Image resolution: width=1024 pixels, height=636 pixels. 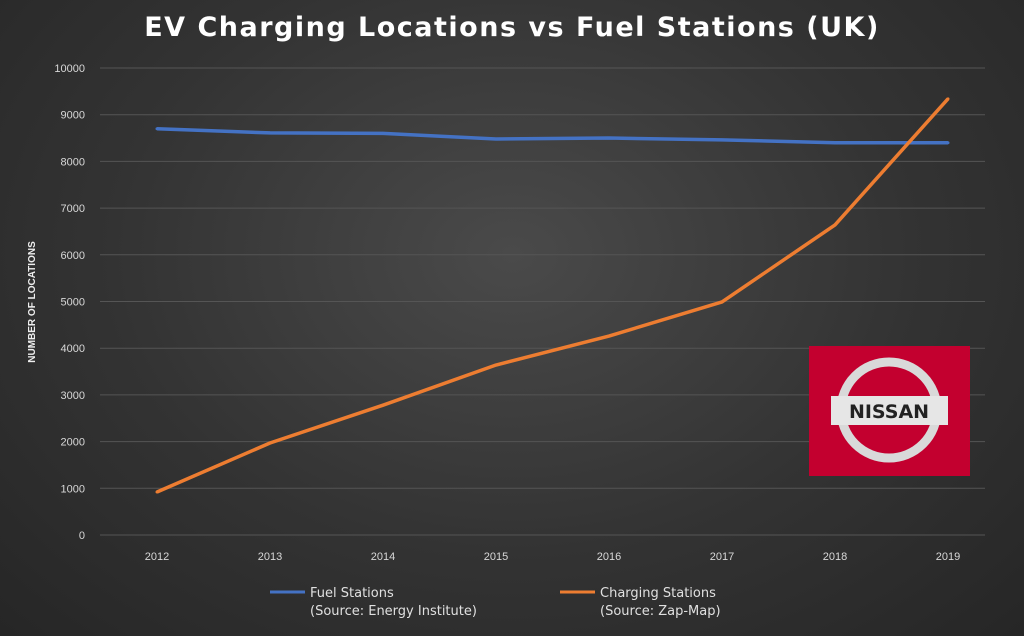 I want to click on y-tick-label: 0, so click(x=82, y=536).